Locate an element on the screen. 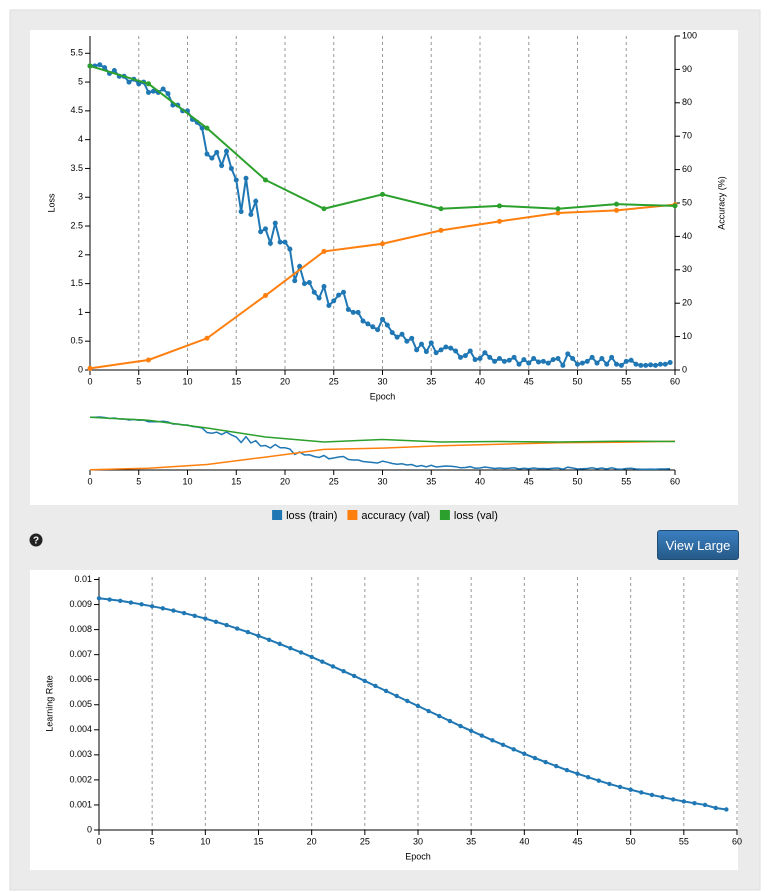 The height and width of the screenshot is (892, 770). y2-tick-label: 0 is located at coordinates (684, 369).